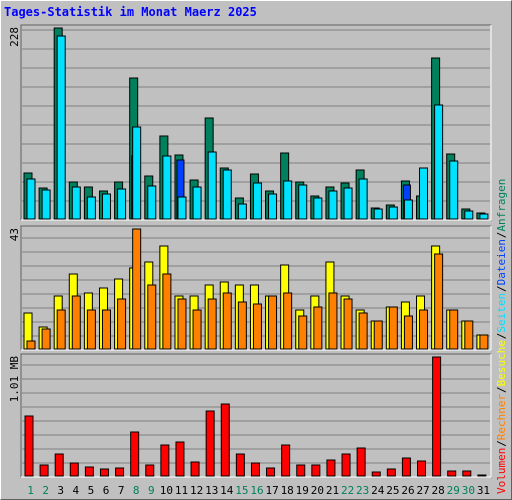 This screenshot has width=512, height=500. I want to click on x-tick-label: 20, so click(317, 490).